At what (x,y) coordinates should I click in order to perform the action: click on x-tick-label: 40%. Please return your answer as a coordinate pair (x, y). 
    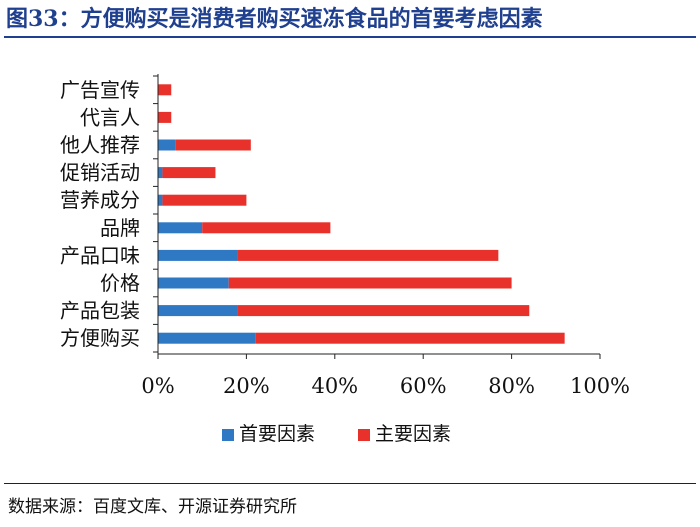
    Looking at the image, I should click on (334, 386).